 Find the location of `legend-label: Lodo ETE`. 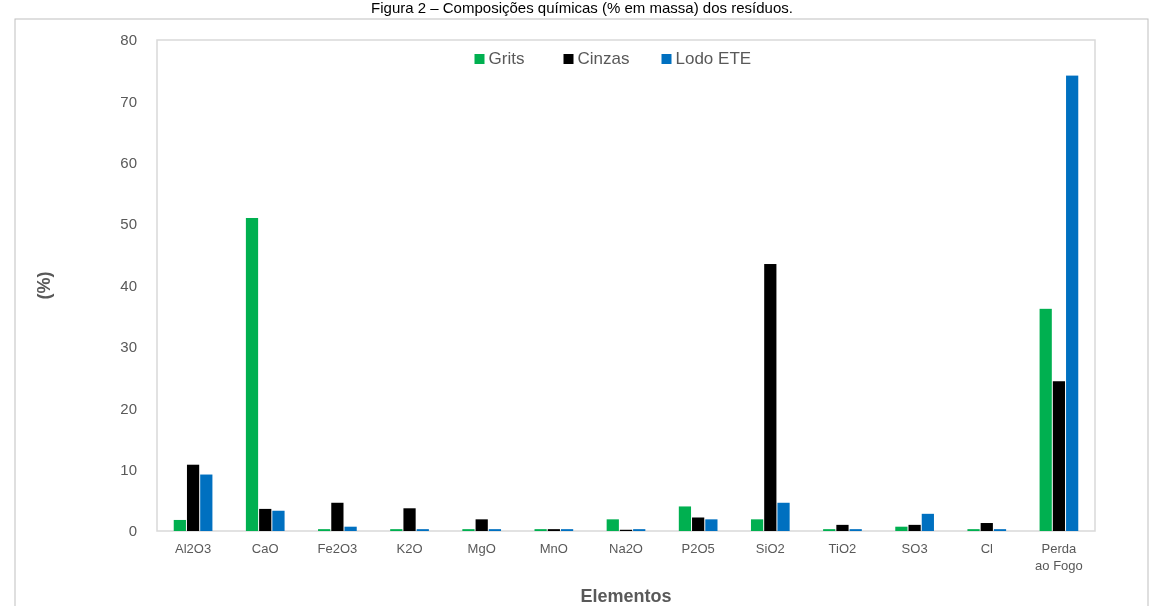

legend-label: Lodo ETE is located at coordinates (713, 58).